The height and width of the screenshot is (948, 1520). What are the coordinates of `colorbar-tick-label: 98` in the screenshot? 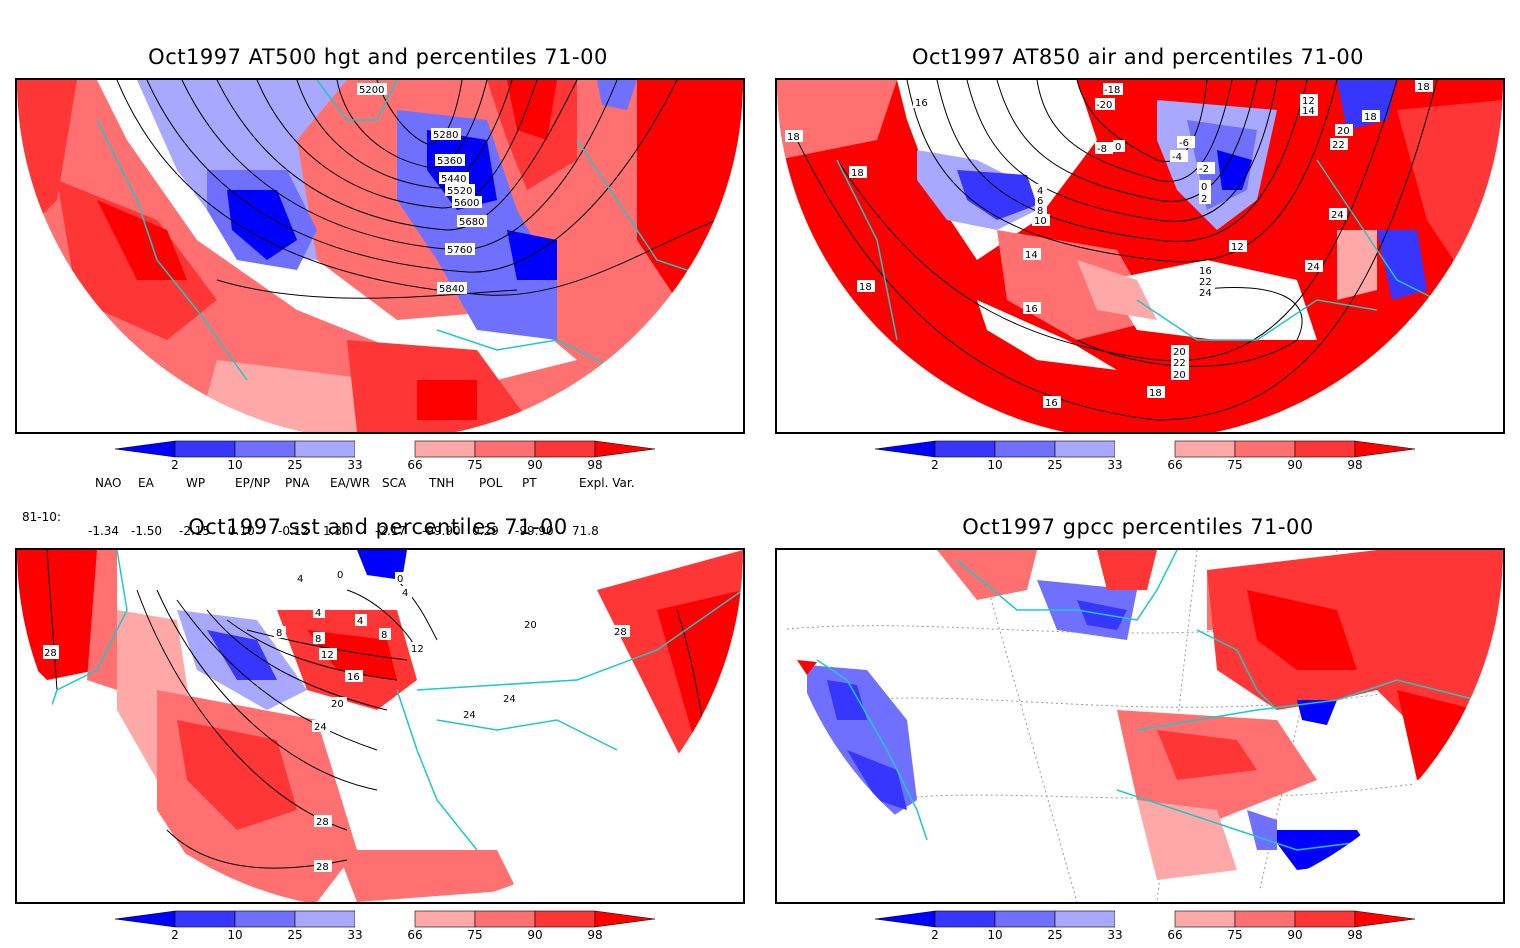 It's located at (594, 465).